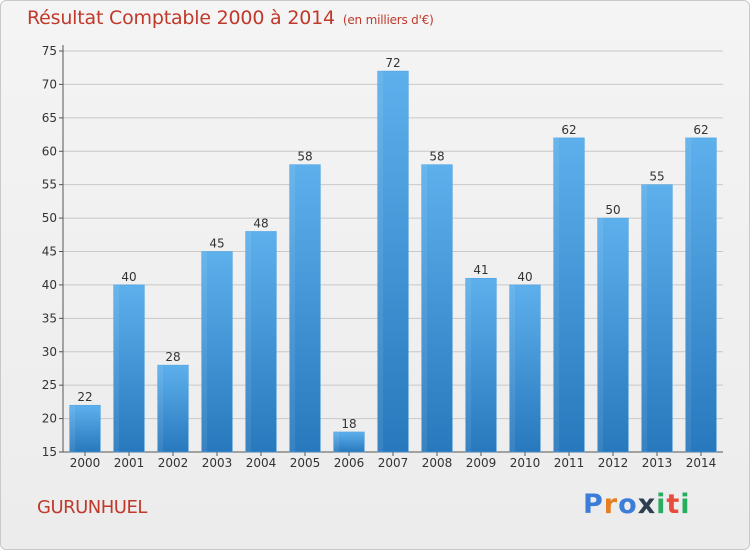  Describe the element at coordinates (85, 428) in the screenshot. I see `bar-2000` at that location.